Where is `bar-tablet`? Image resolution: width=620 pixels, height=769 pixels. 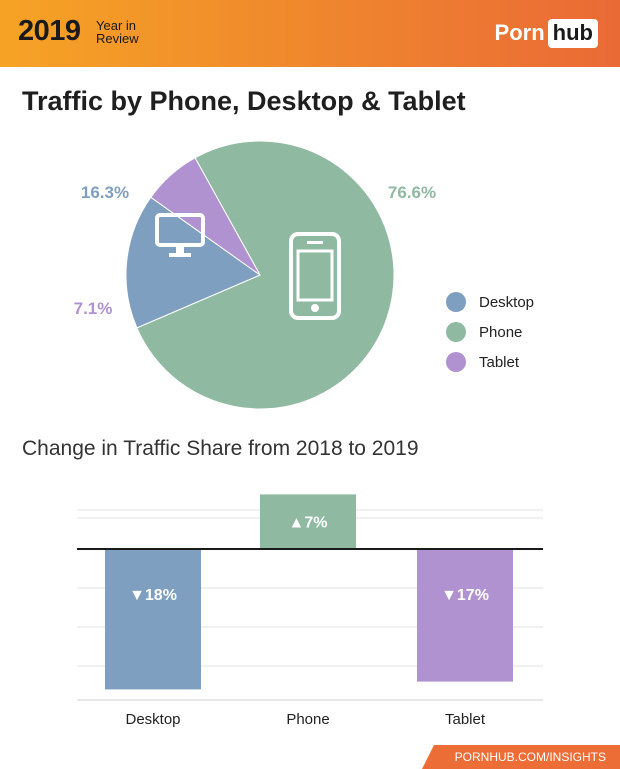
bar-tablet is located at coordinates (465, 615).